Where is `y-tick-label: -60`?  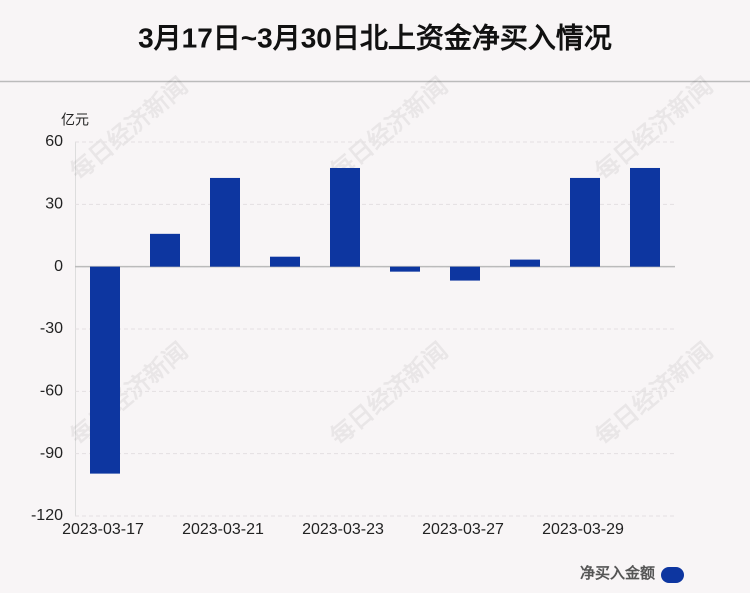 y-tick-label: -60 is located at coordinates (51, 391).